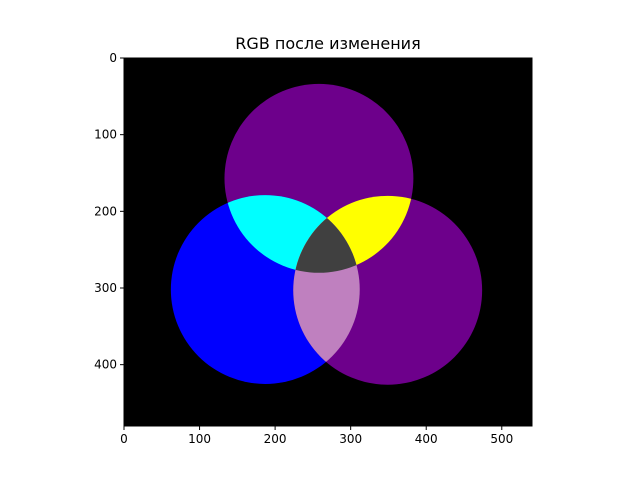  Describe the element at coordinates (105, 211) in the screenshot. I see `y-tick-label: 200` at that location.